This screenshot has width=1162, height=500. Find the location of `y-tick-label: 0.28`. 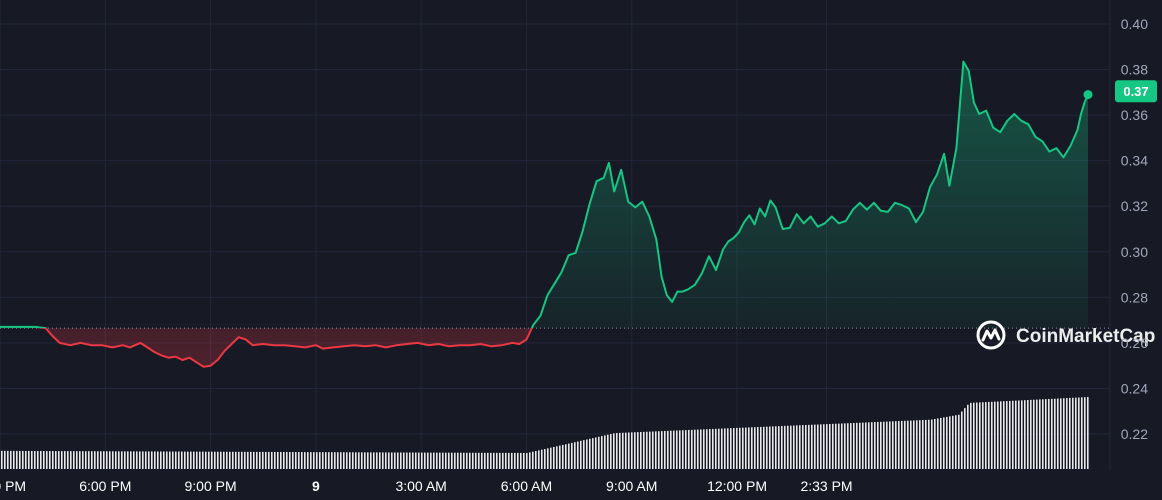

y-tick-label: 0.28 is located at coordinates (1134, 297).